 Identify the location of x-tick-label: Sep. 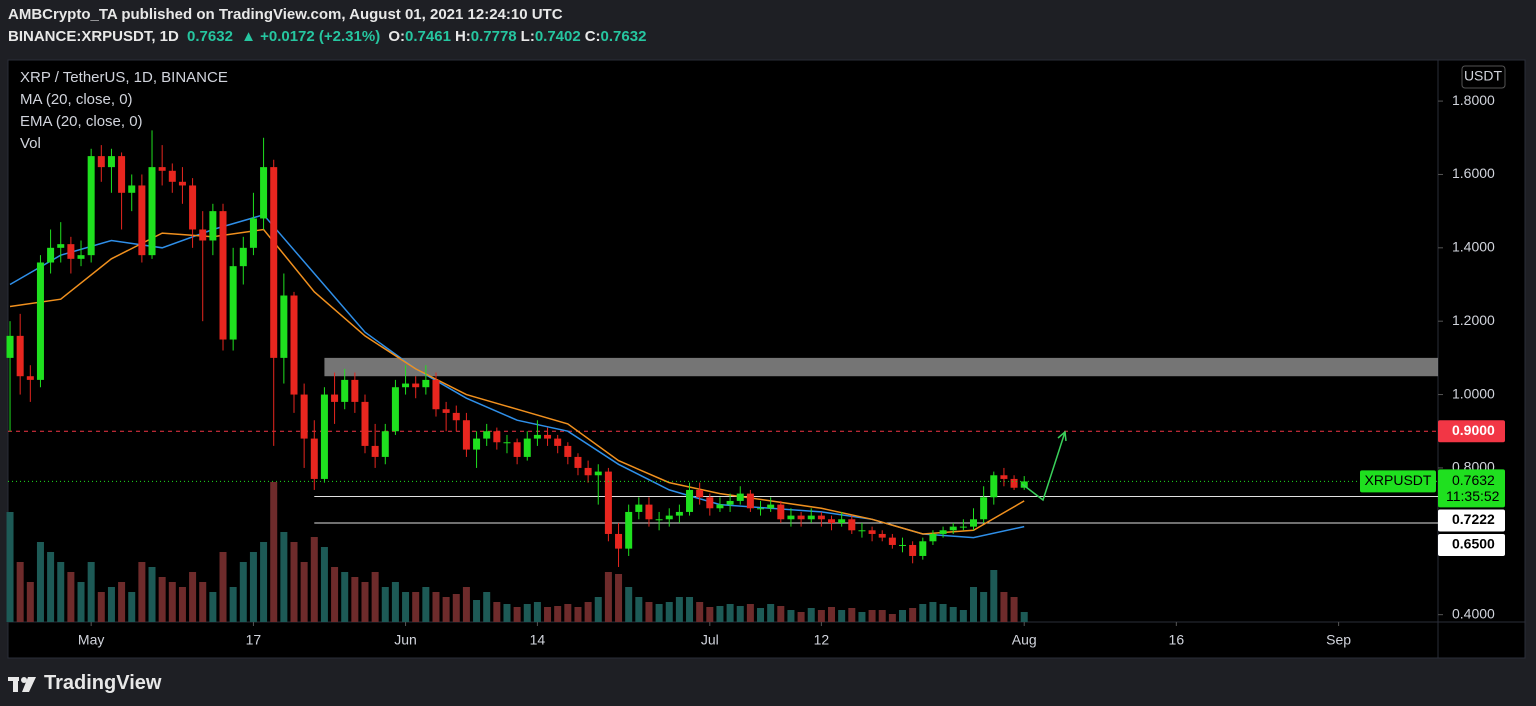
(1338, 640).